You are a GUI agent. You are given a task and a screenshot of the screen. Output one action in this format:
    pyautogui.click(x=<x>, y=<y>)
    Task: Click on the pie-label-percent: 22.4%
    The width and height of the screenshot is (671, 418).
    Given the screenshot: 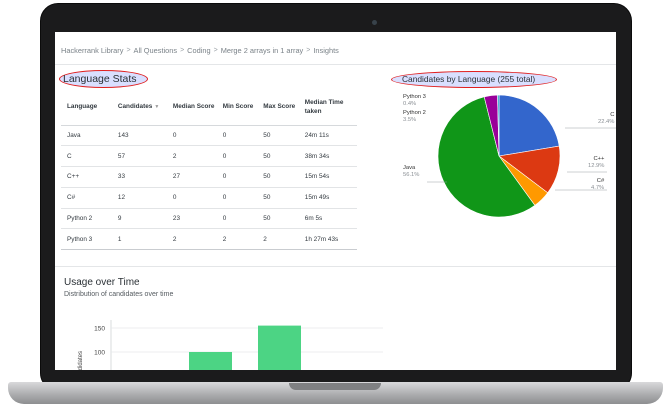 What is the action you would take?
    pyautogui.click(x=606, y=122)
    